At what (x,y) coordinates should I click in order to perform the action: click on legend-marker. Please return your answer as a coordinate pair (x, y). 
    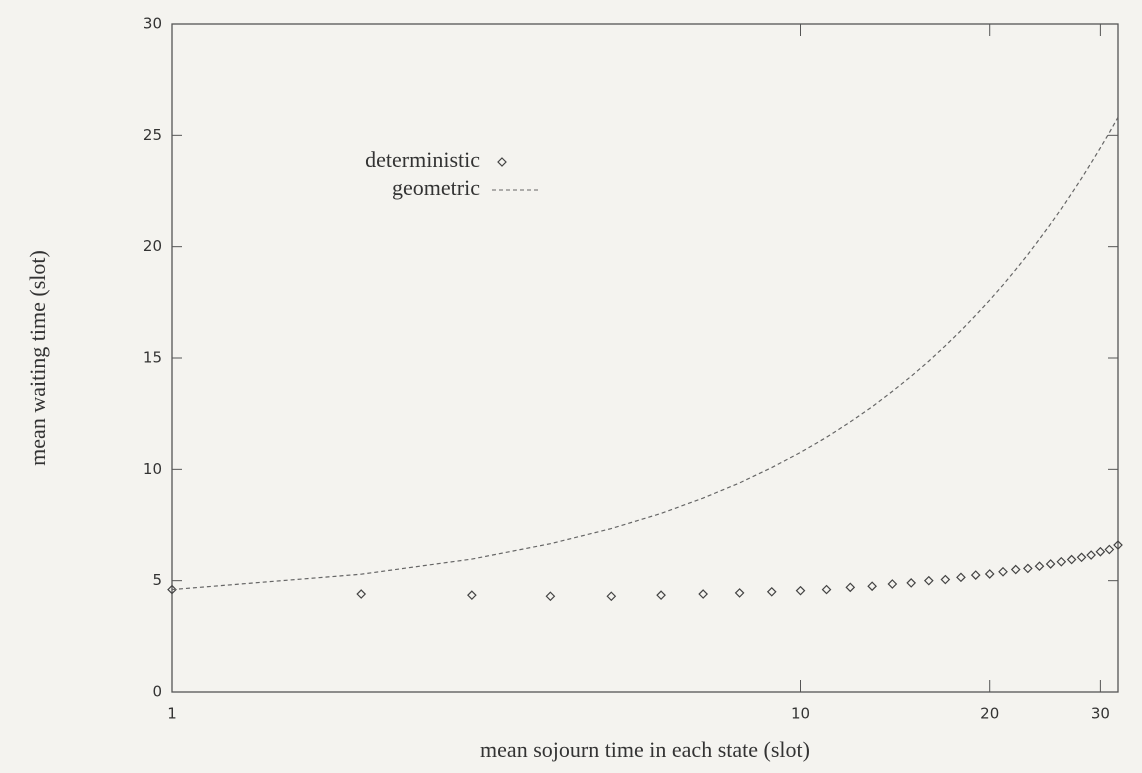
    Looking at the image, I should click on (502, 162).